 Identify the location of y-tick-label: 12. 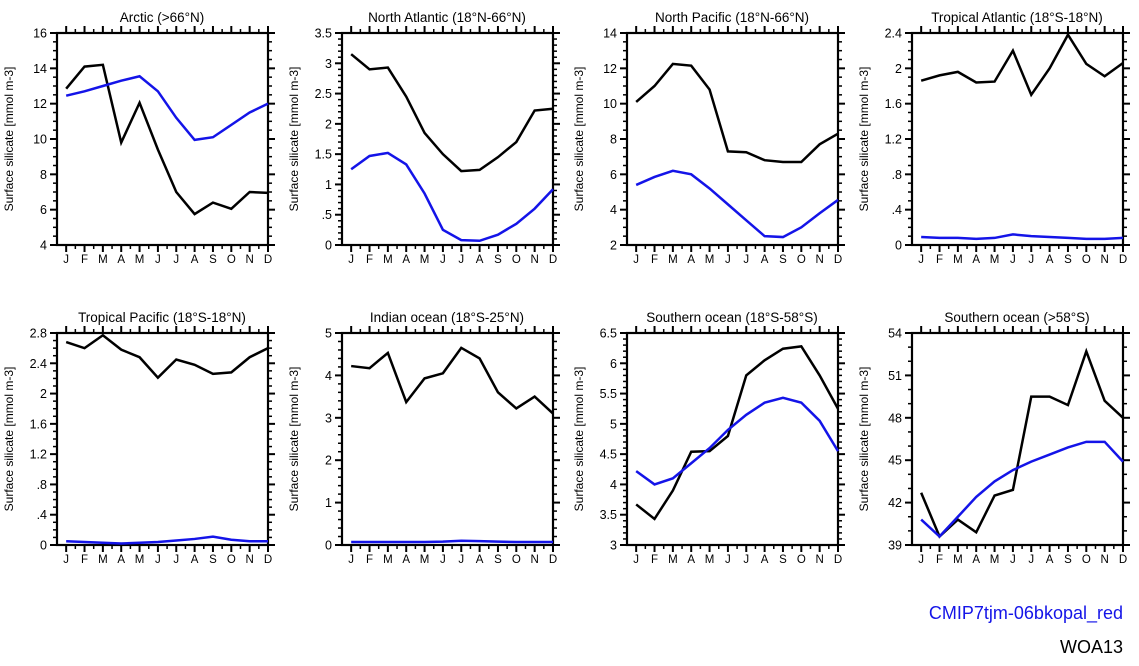
(40, 104).